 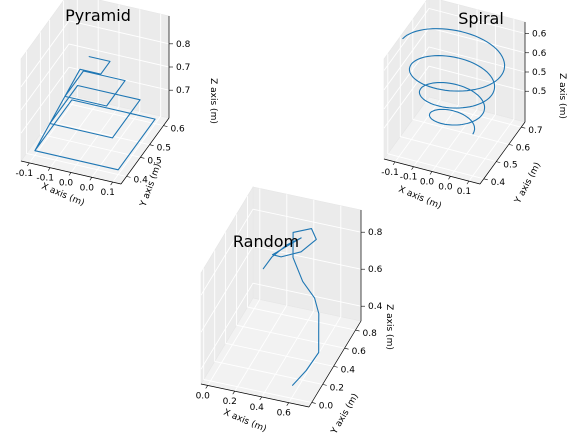 What do you see at coordinates (420, 198) in the screenshot?
I see `x-axis-label: X axis (m)` at bounding box center [420, 198].